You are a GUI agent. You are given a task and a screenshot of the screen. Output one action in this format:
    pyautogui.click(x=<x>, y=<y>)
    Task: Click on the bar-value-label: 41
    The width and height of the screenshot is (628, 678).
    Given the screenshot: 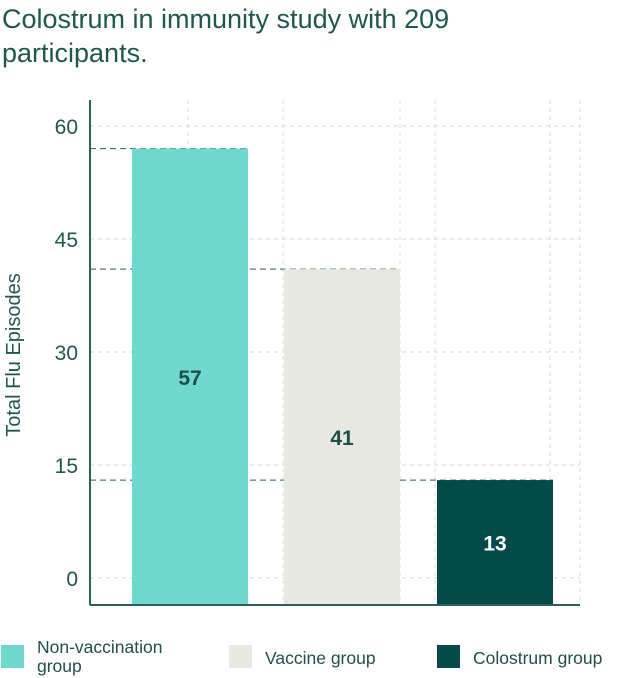 What is the action you would take?
    pyautogui.click(x=342, y=438)
    